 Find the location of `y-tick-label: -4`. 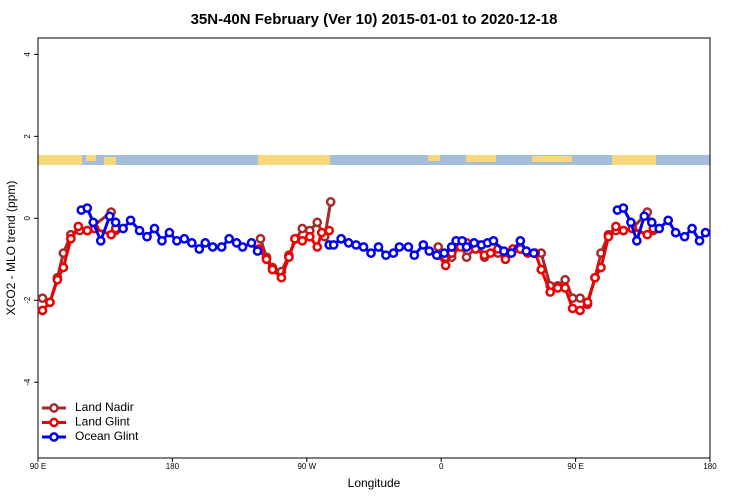

y-tick-label: -4 is located at coordinates (27, 382).